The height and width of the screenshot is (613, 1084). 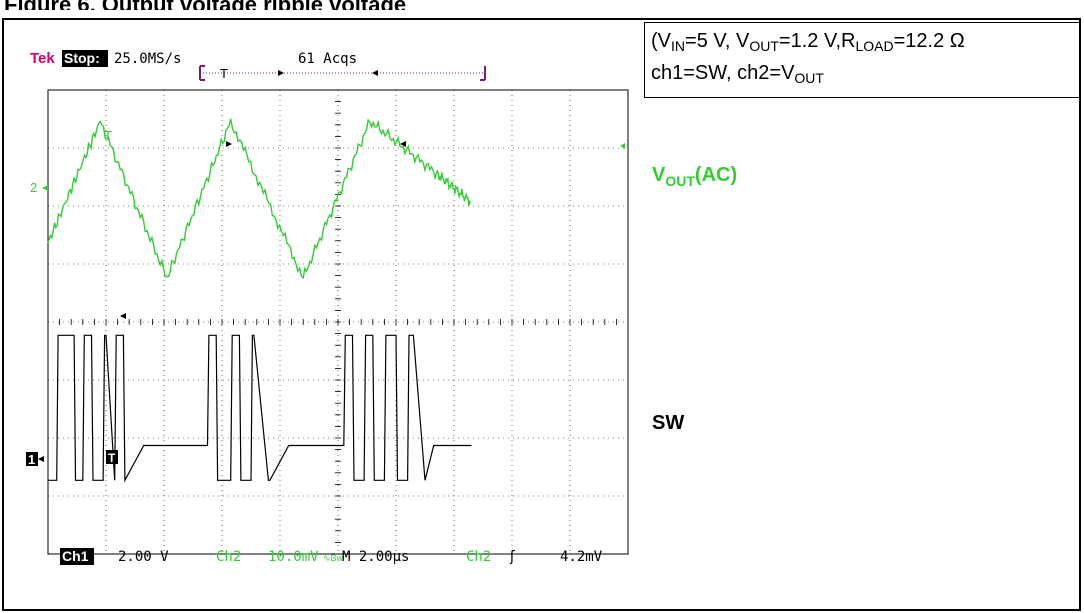 What do you see at coordinates (333, 558) in the screenshot?
I see `ch2-coupling: ∿Bw` at bounding box center [333, 558].